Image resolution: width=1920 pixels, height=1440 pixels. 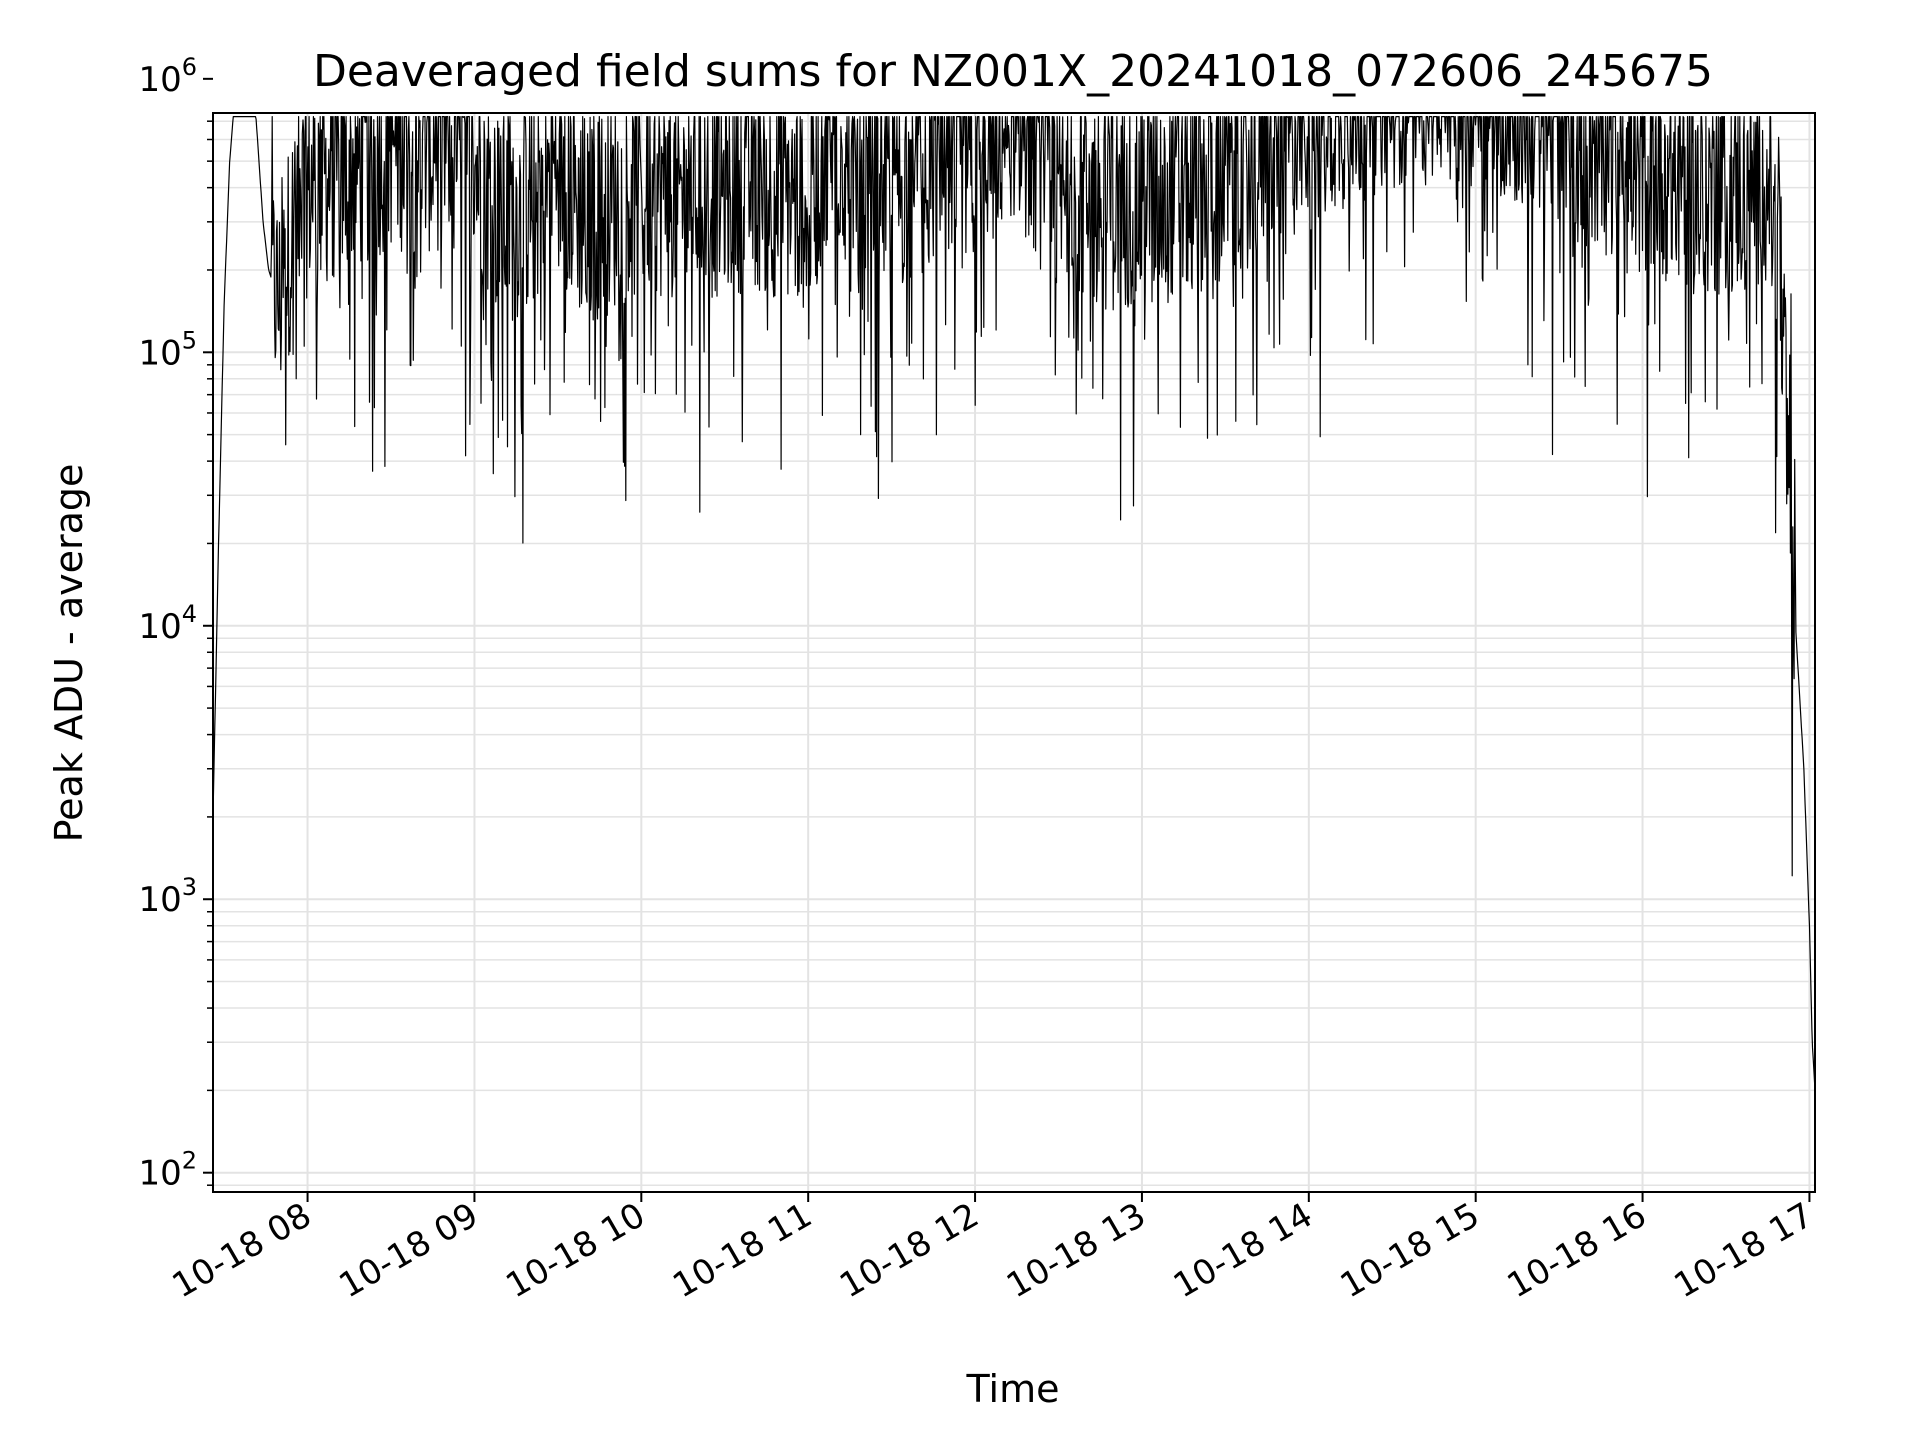 I want to click on x-tick-label: 10-18 17, so click(x=1744, y=1250).